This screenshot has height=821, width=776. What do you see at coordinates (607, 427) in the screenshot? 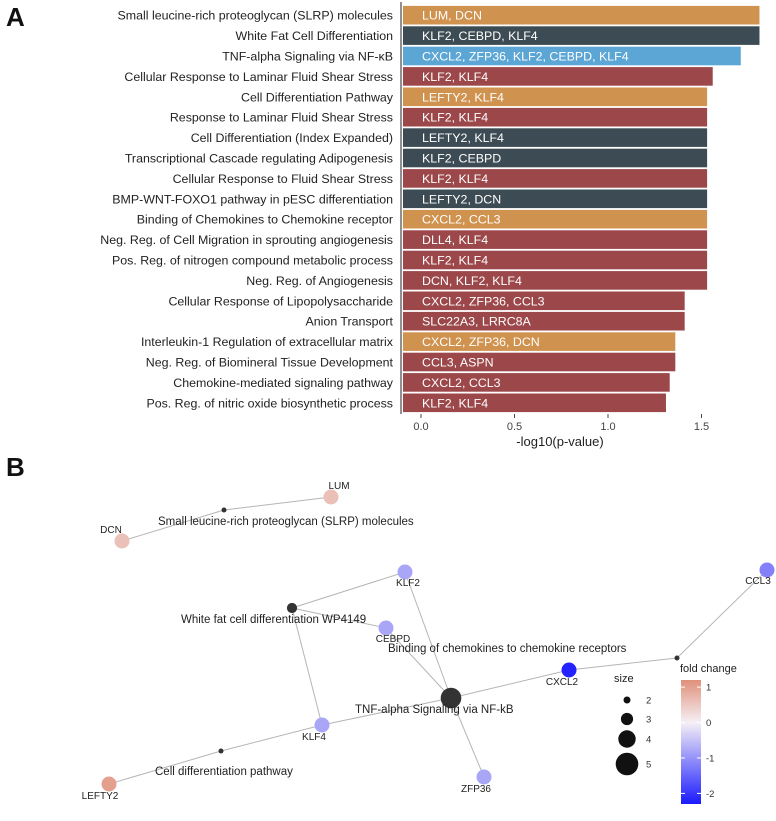
I see `x-tick-label: 1.0` at bounding box center [607, 427].